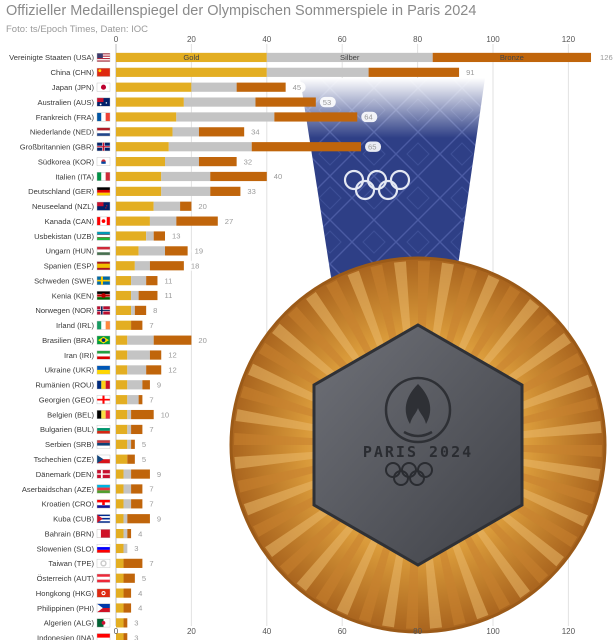 This screenshot has height=640, width=613. Describe the element at coordinates (67, 429) in the screenshot. I see `country-label: Bulgarien (BUL)` at that location.